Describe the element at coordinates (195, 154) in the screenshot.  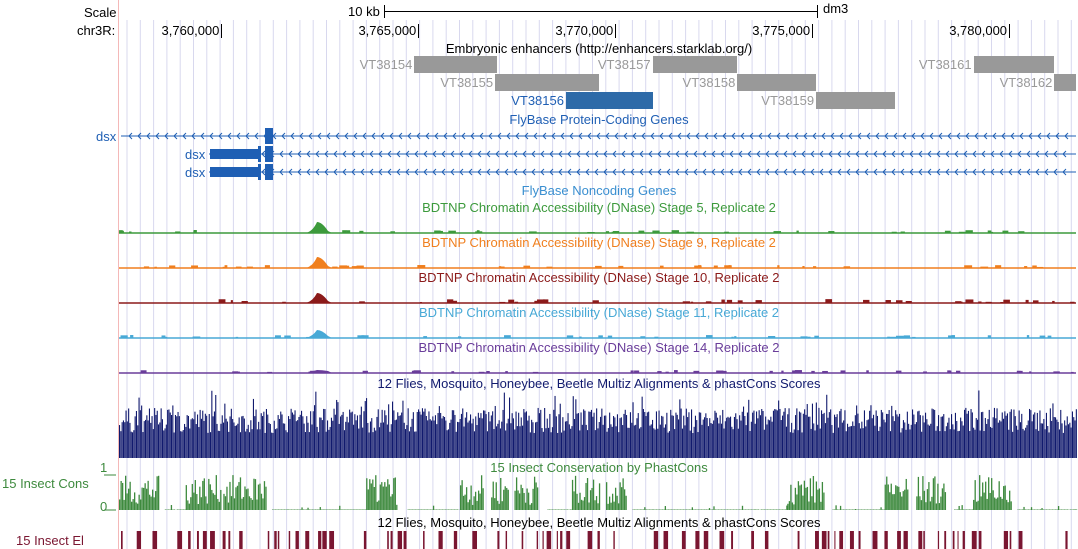
I see `gene-label-dsx-2: dsx` at that location.